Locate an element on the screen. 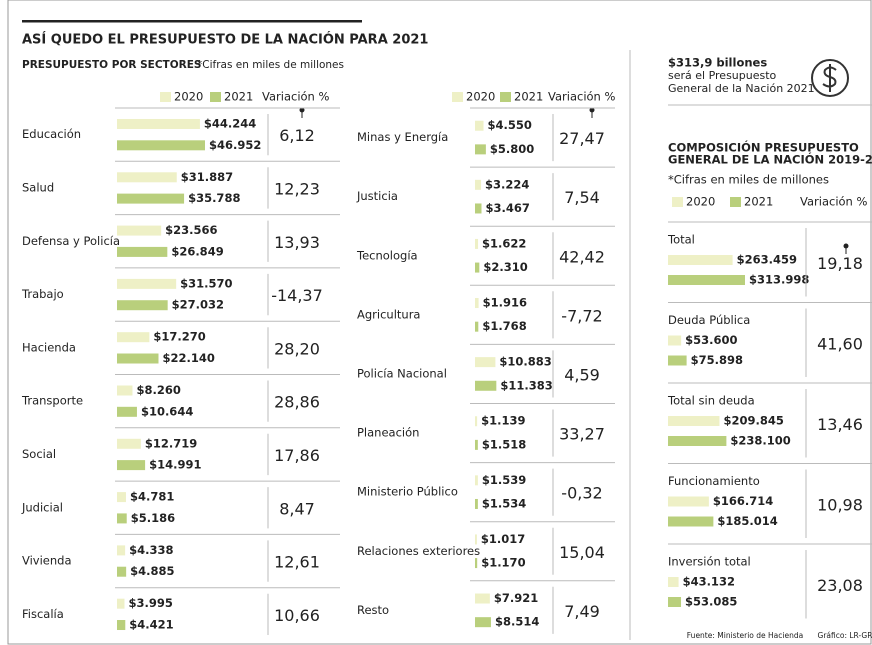 The width and height of the screenshot is (872, 645). value-label: $75.898 is located at coordinates (717, 360).